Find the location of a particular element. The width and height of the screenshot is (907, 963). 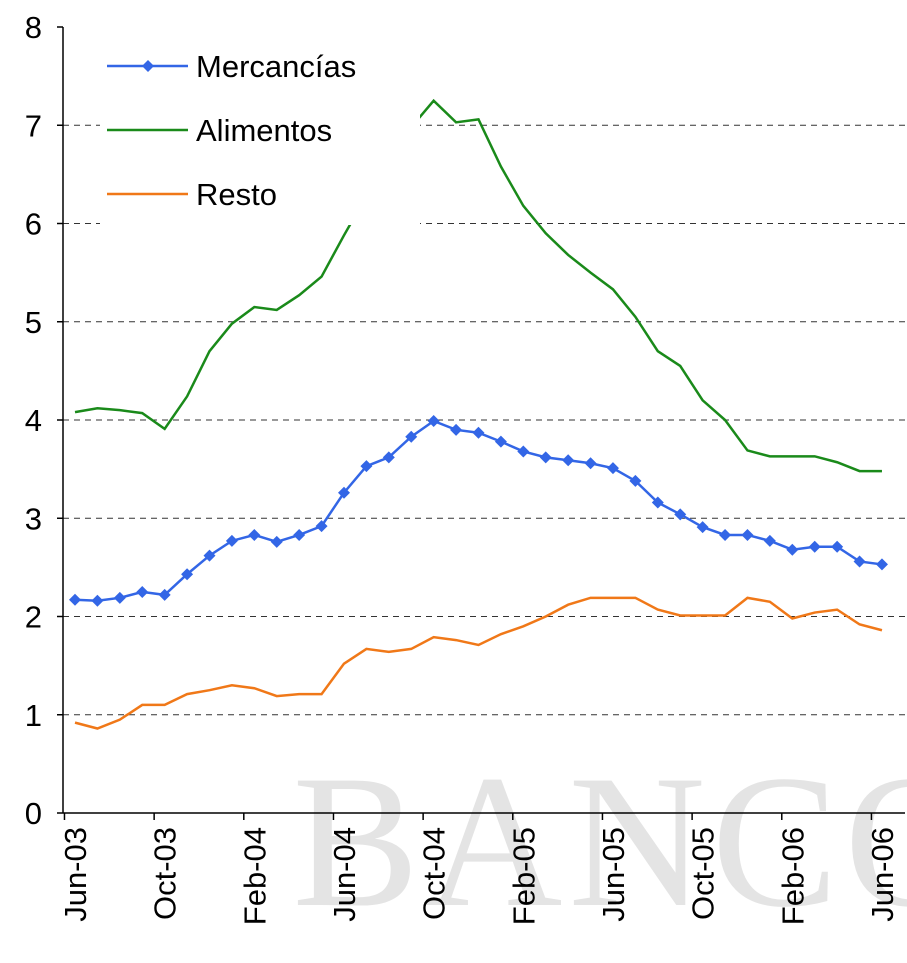

watermark: BANCO is located at coordinates (599, 842).